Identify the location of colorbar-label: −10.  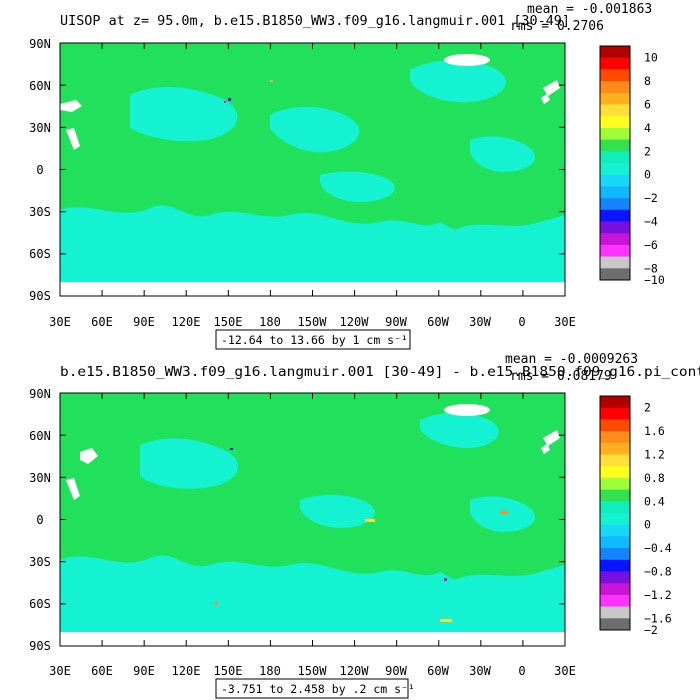
(654, 280).